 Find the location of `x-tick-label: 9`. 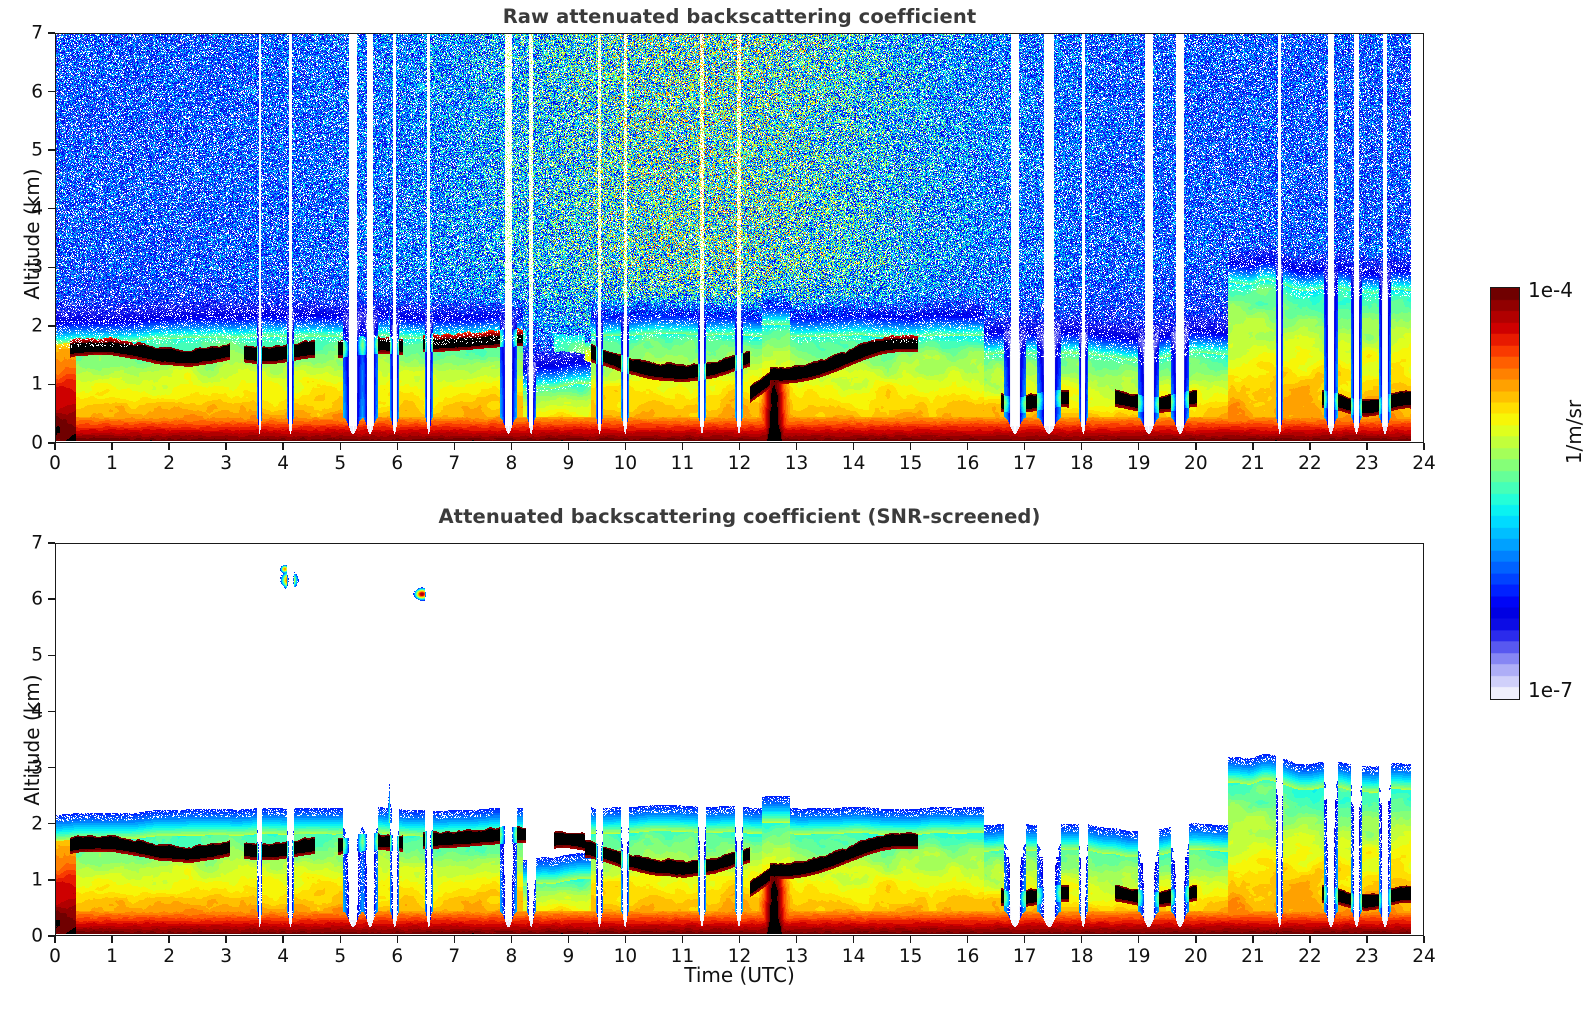

x-tick-label: 9 is located at coordinates (568, 956).